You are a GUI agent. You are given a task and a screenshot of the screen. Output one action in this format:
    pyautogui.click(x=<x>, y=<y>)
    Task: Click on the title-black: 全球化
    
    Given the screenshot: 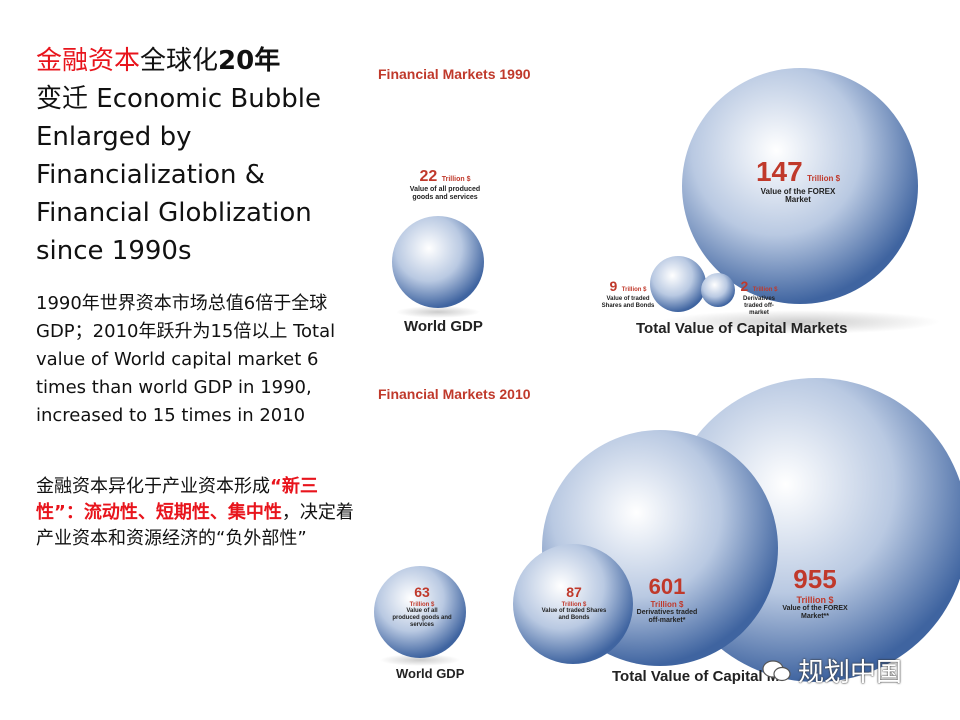 What is the action you would take?
    pyautogui.click(x=179, y=61)
    